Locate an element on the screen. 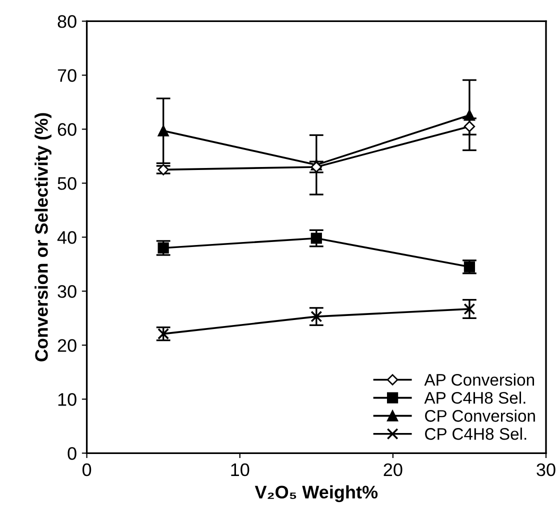 This screenshot has height=530, width=560. y-tick-label: 50 is located at coordinates (67, 183).